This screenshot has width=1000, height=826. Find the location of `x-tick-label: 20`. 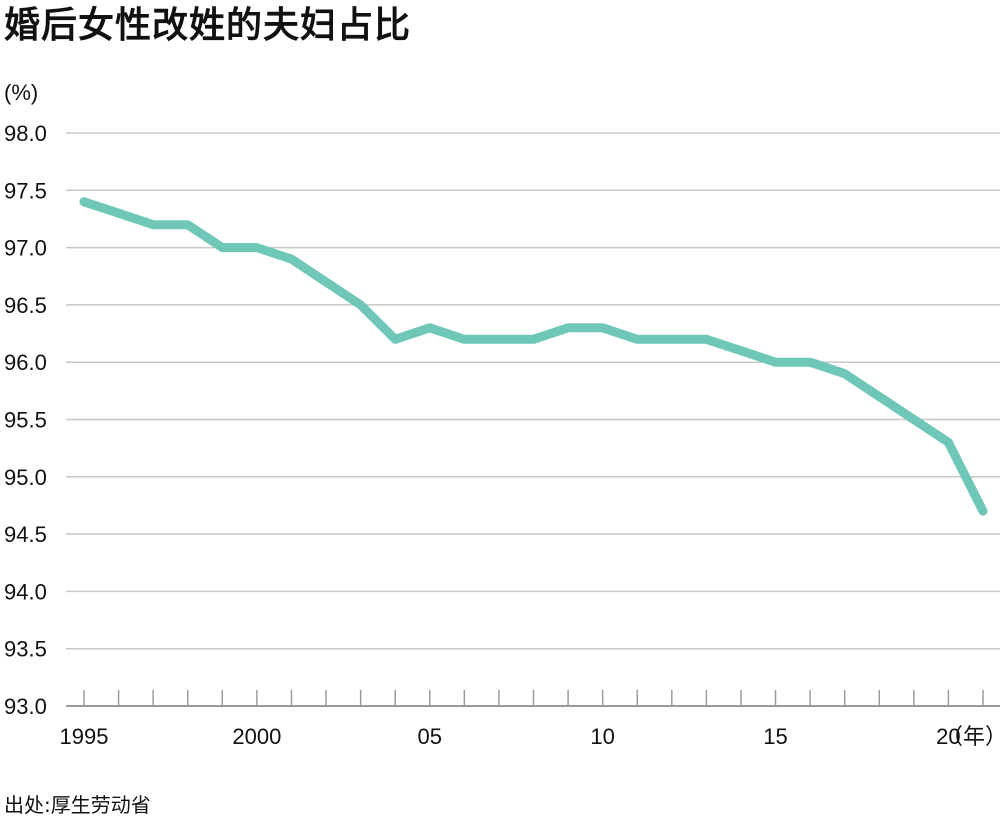

x-tick-label: 20 is located at coordinates (948, 736).